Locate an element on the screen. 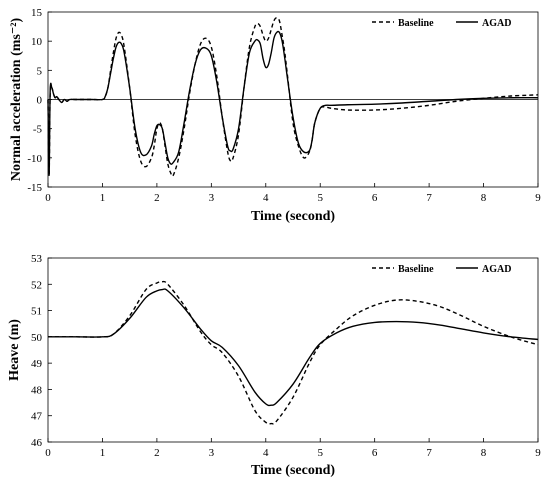 The width and height of the screenshot is (550, 481). y-tick-label: 46 is located at coordinates (37, 443).